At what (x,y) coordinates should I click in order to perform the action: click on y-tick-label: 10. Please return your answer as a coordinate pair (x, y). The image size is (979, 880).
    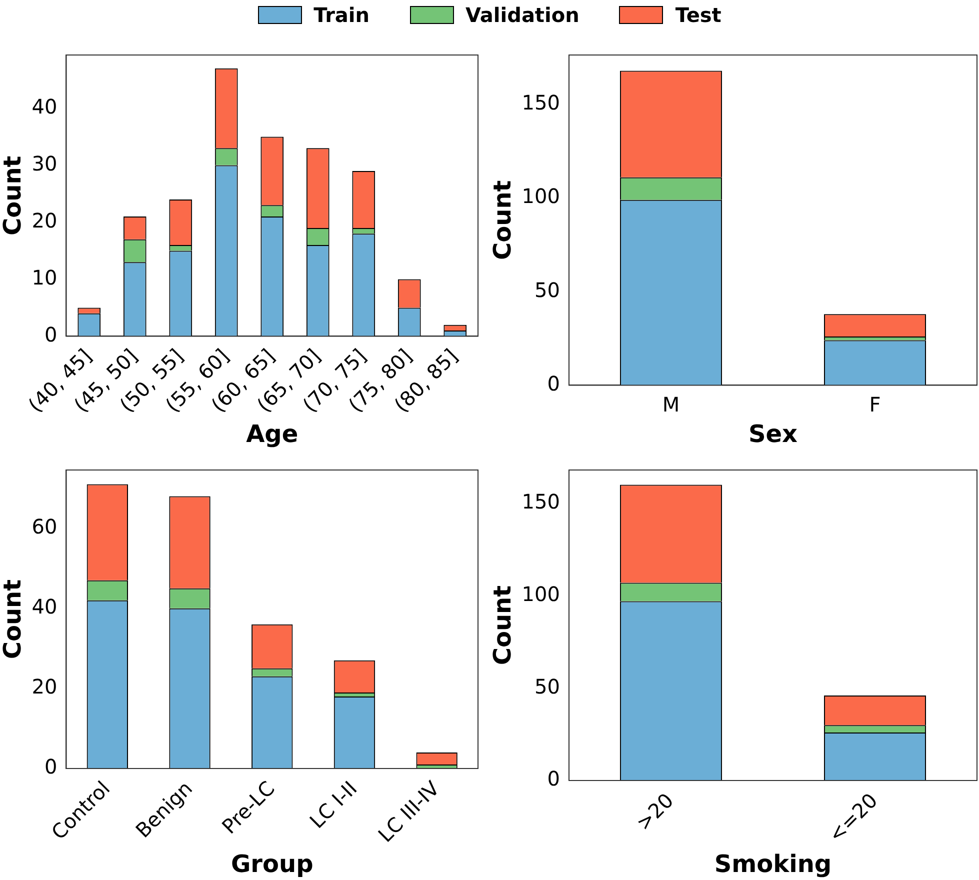
    Looking at the image, I should click on (45, 277).